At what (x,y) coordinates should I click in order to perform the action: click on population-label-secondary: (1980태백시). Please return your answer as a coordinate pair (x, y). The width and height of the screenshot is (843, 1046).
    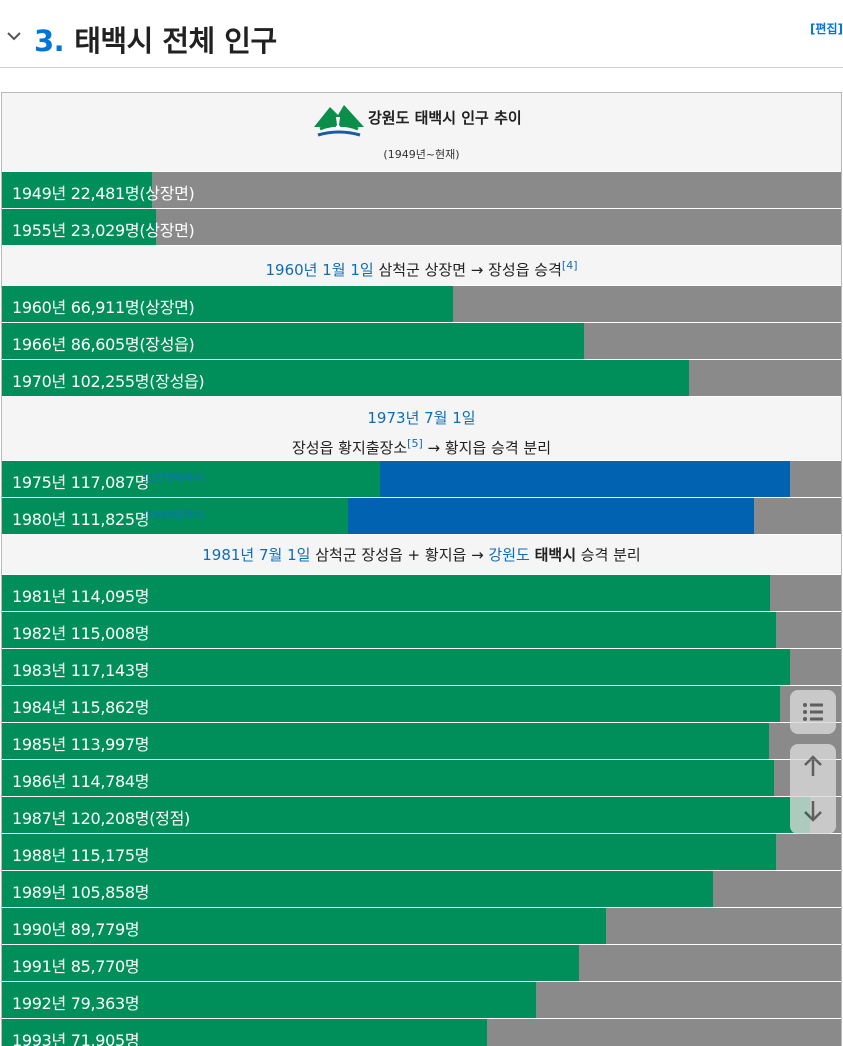
    Looking at the image, I should click on (174, 515).